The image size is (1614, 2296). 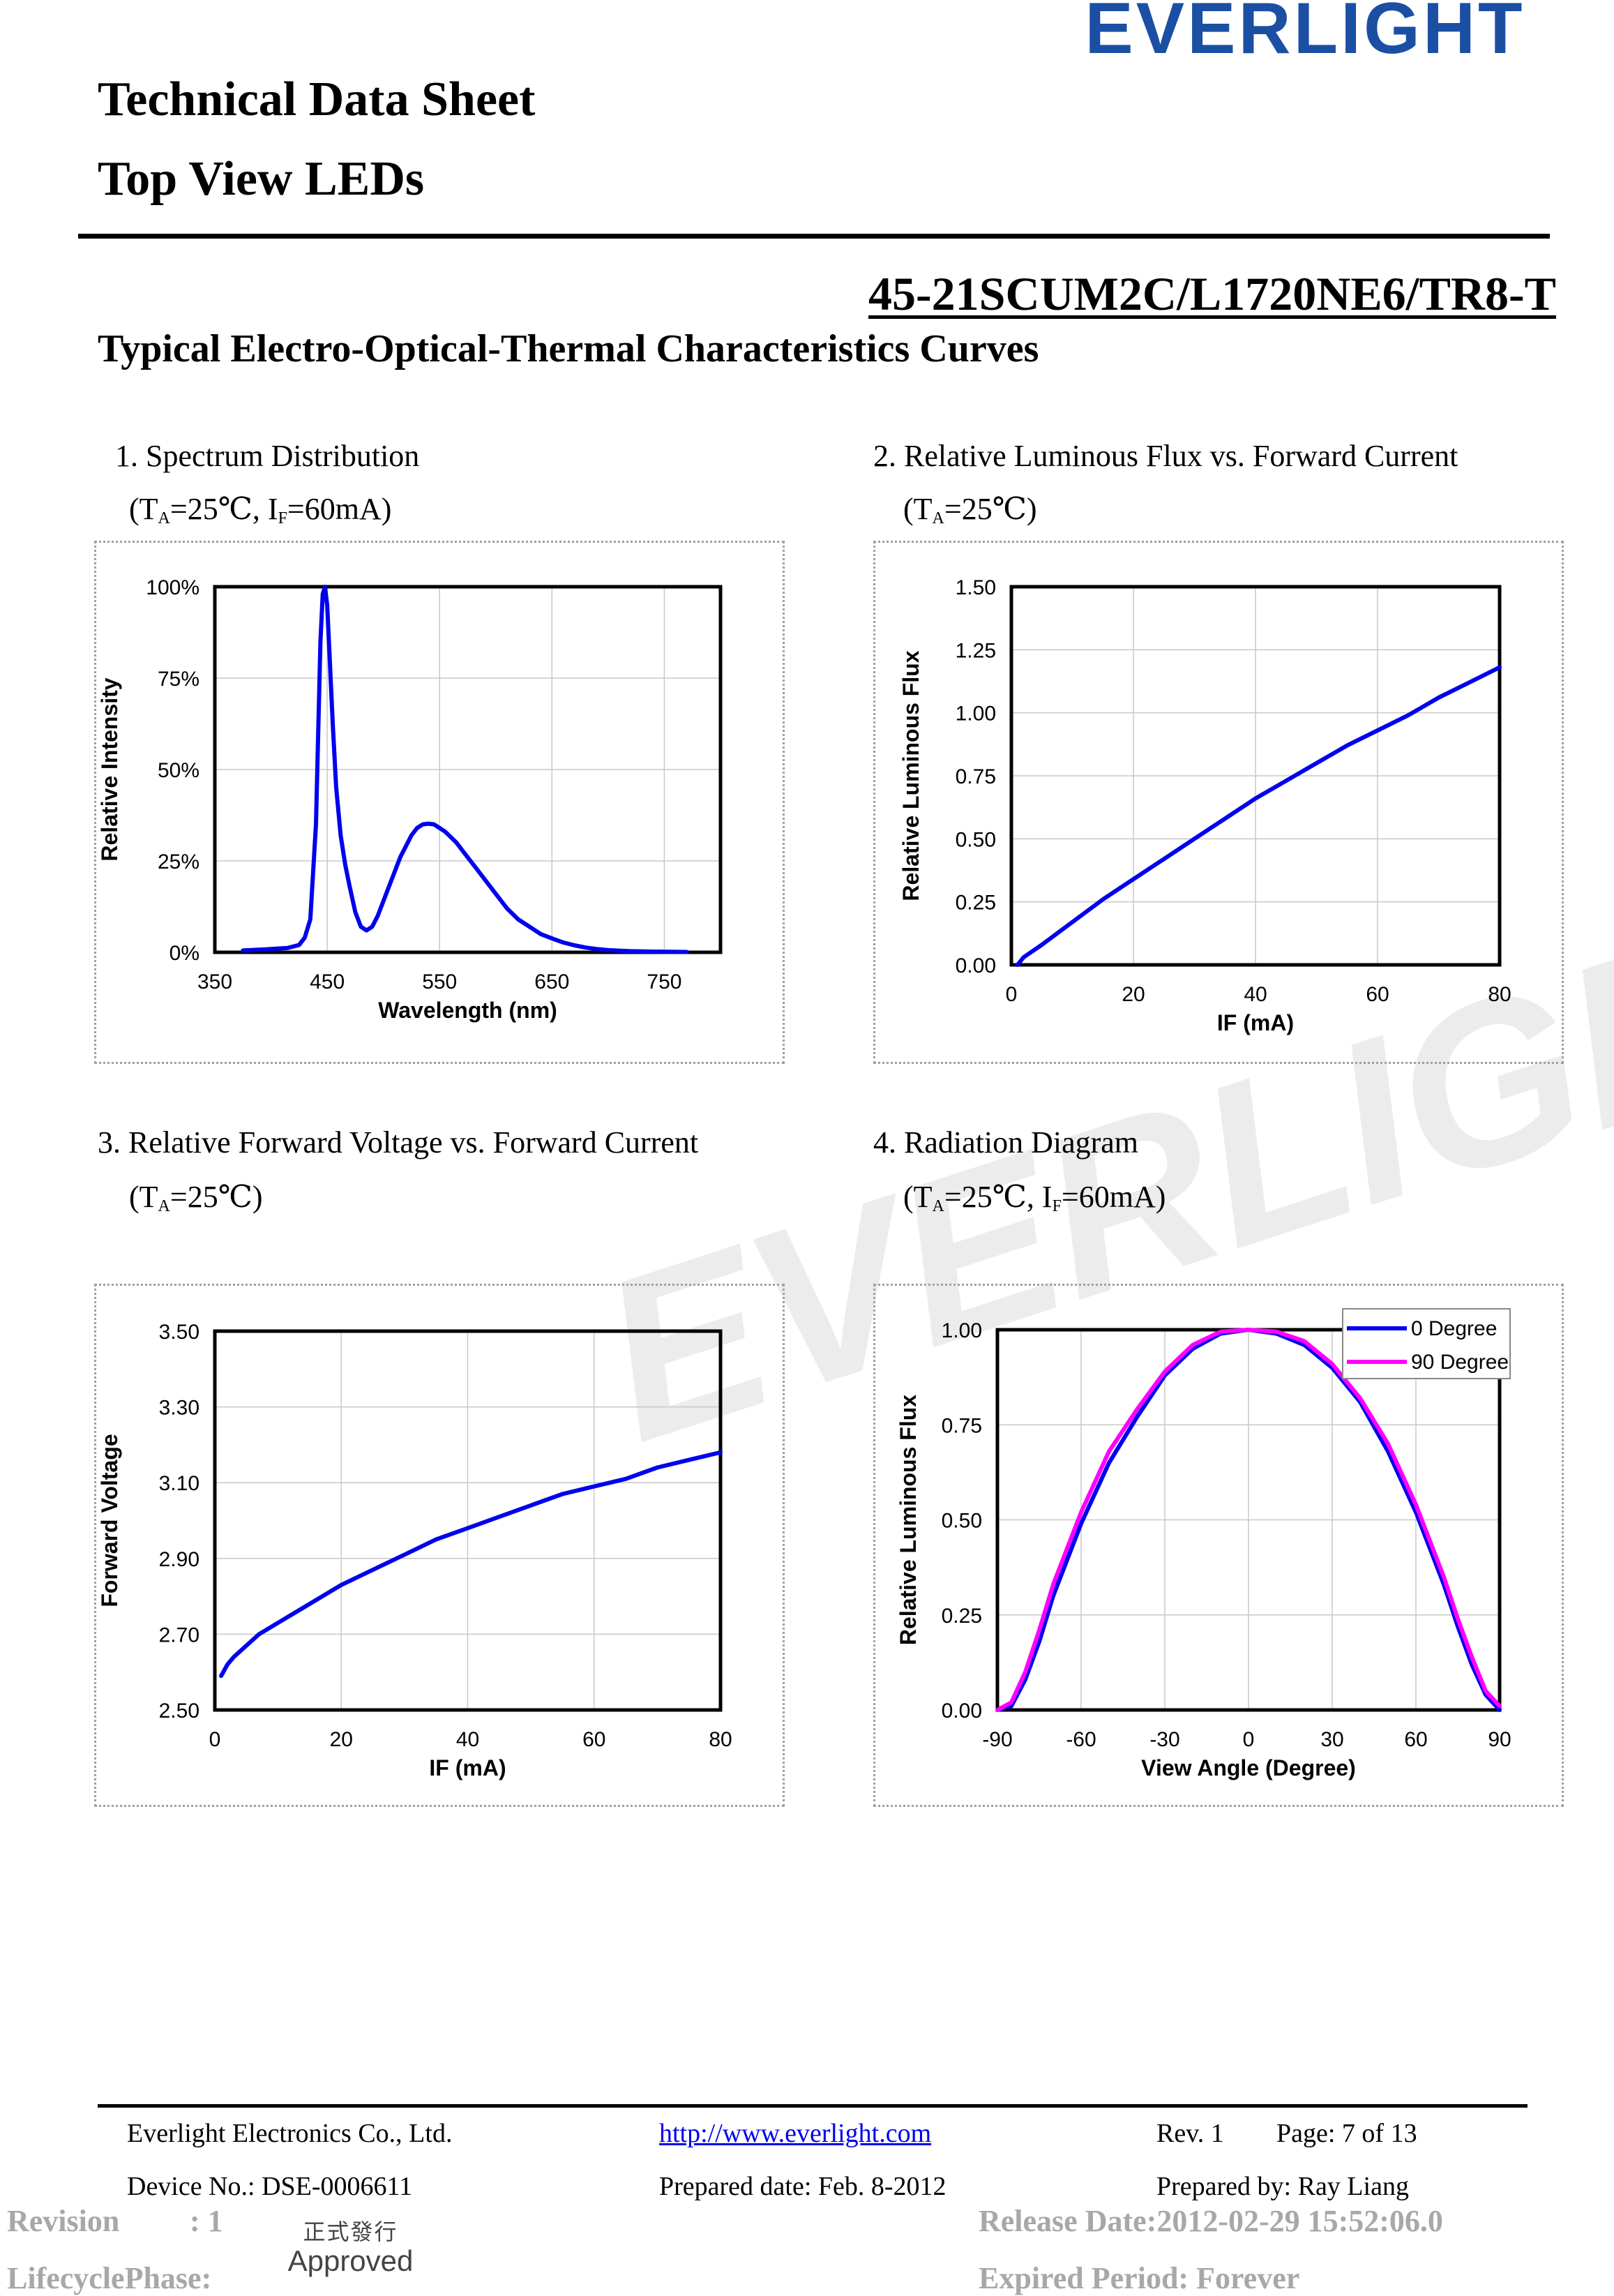 I want to click on x-axis-label: View Angle (Degree), so click(x=1248, y=1768).